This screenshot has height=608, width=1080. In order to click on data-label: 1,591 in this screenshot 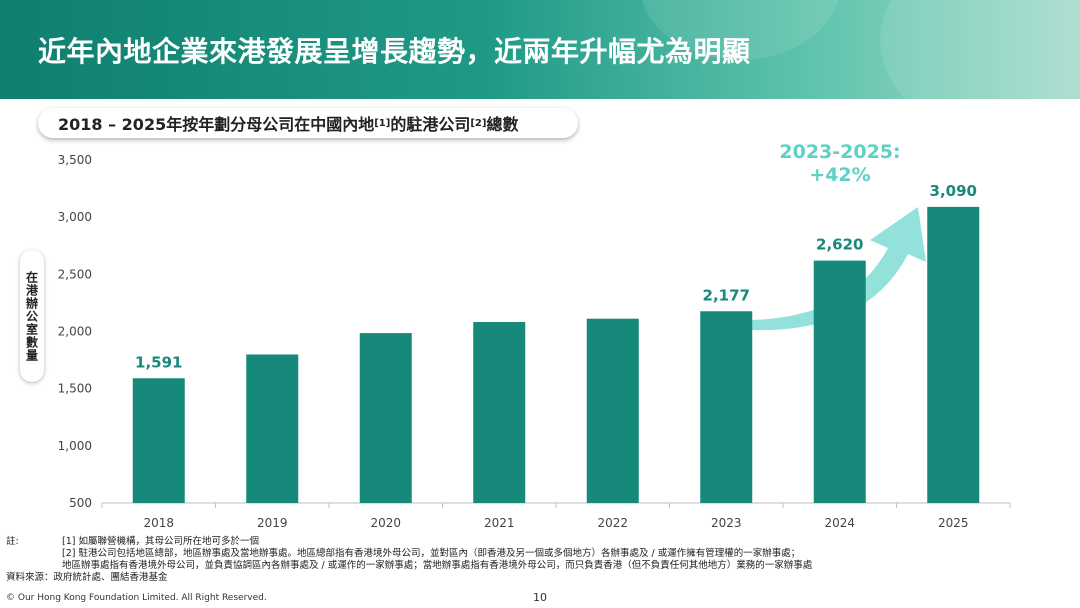, I will do `click(158, 362)`.